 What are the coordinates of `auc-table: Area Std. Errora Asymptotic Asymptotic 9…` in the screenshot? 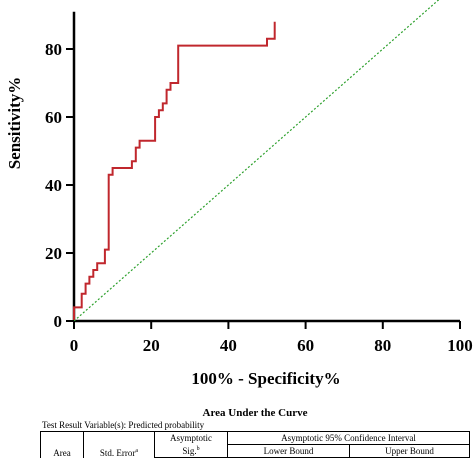 It's located at (255, 444).